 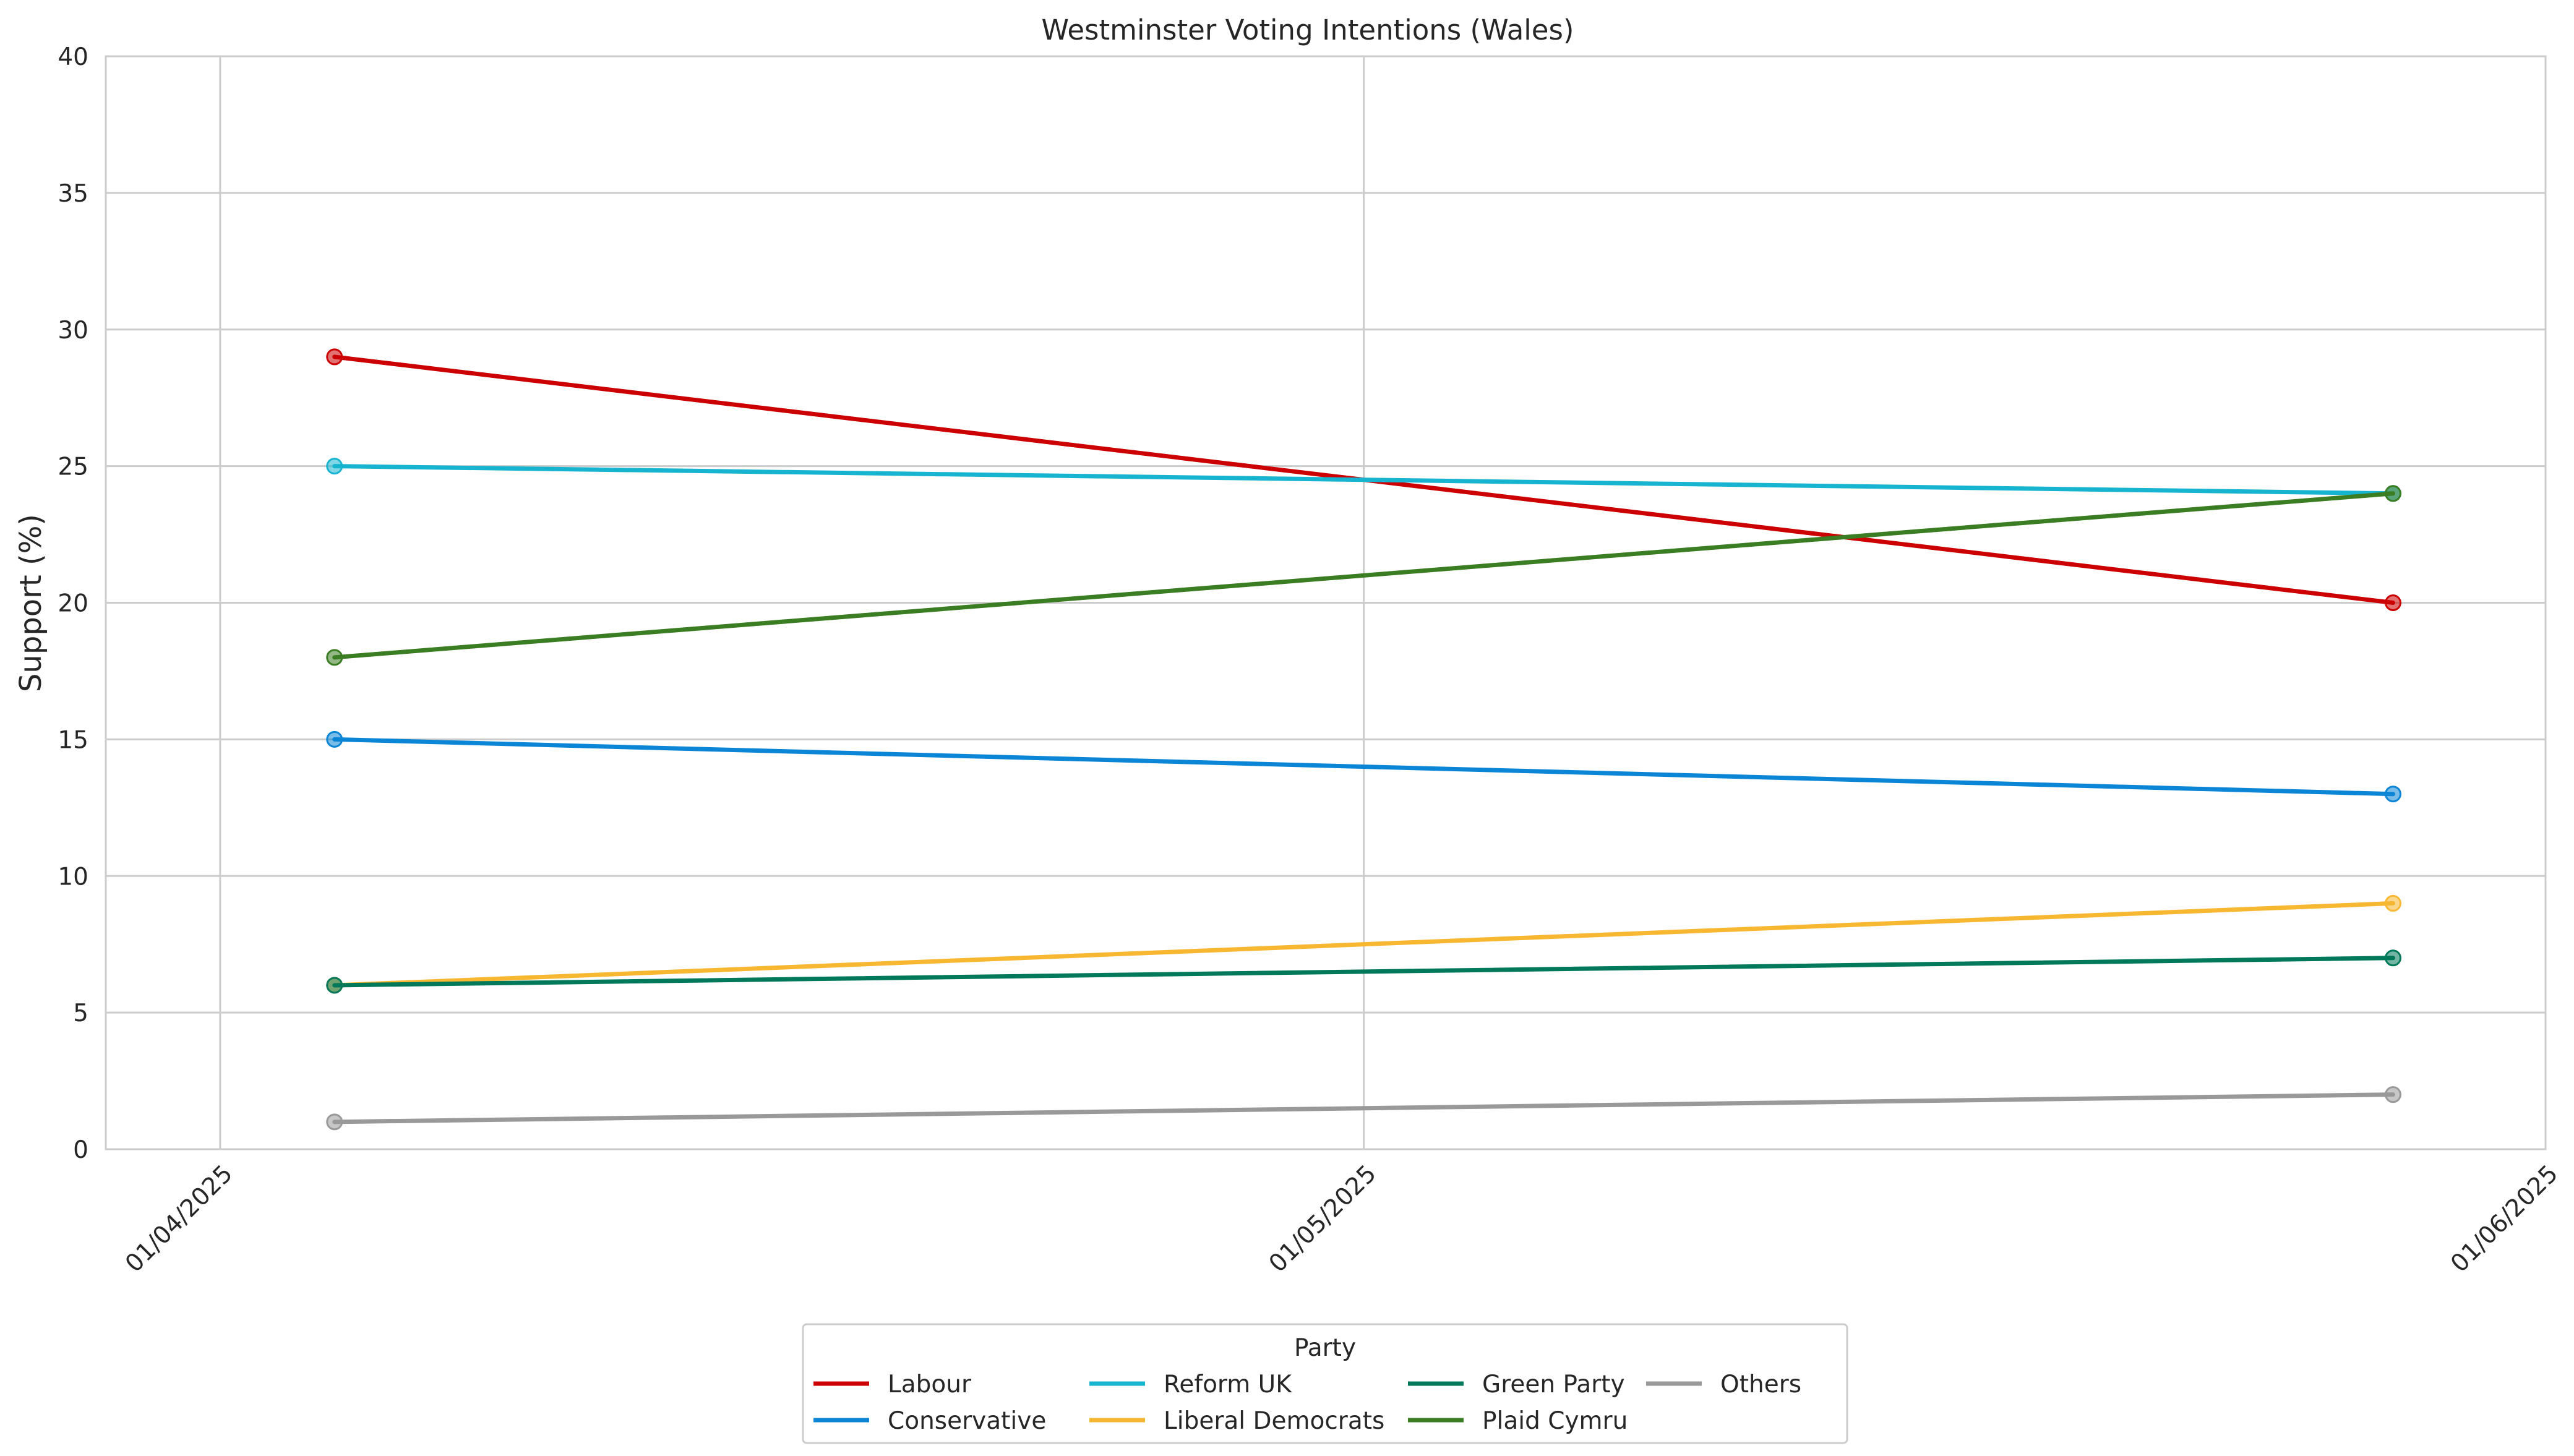 What do you see at coordinates (1363, 1108) in the screenshot?
I see `series-line-others` at bounding box center [1363, 1108].